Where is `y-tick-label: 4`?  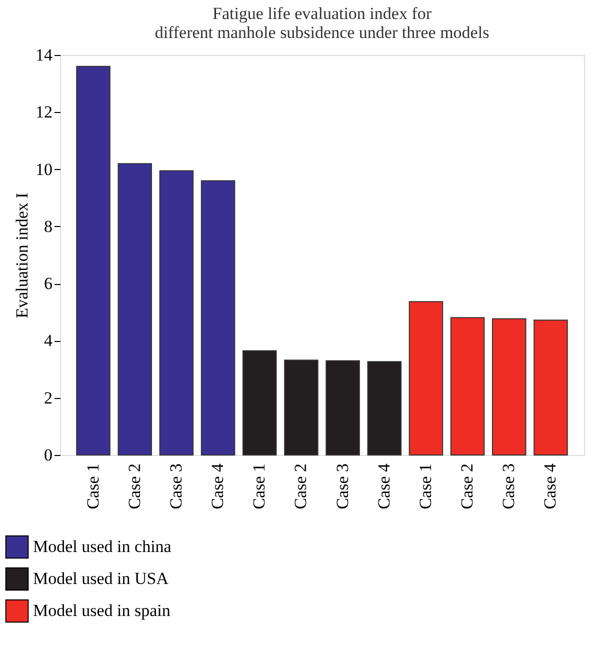
y-tick-label: 4 is located at coordinates (48, 340).